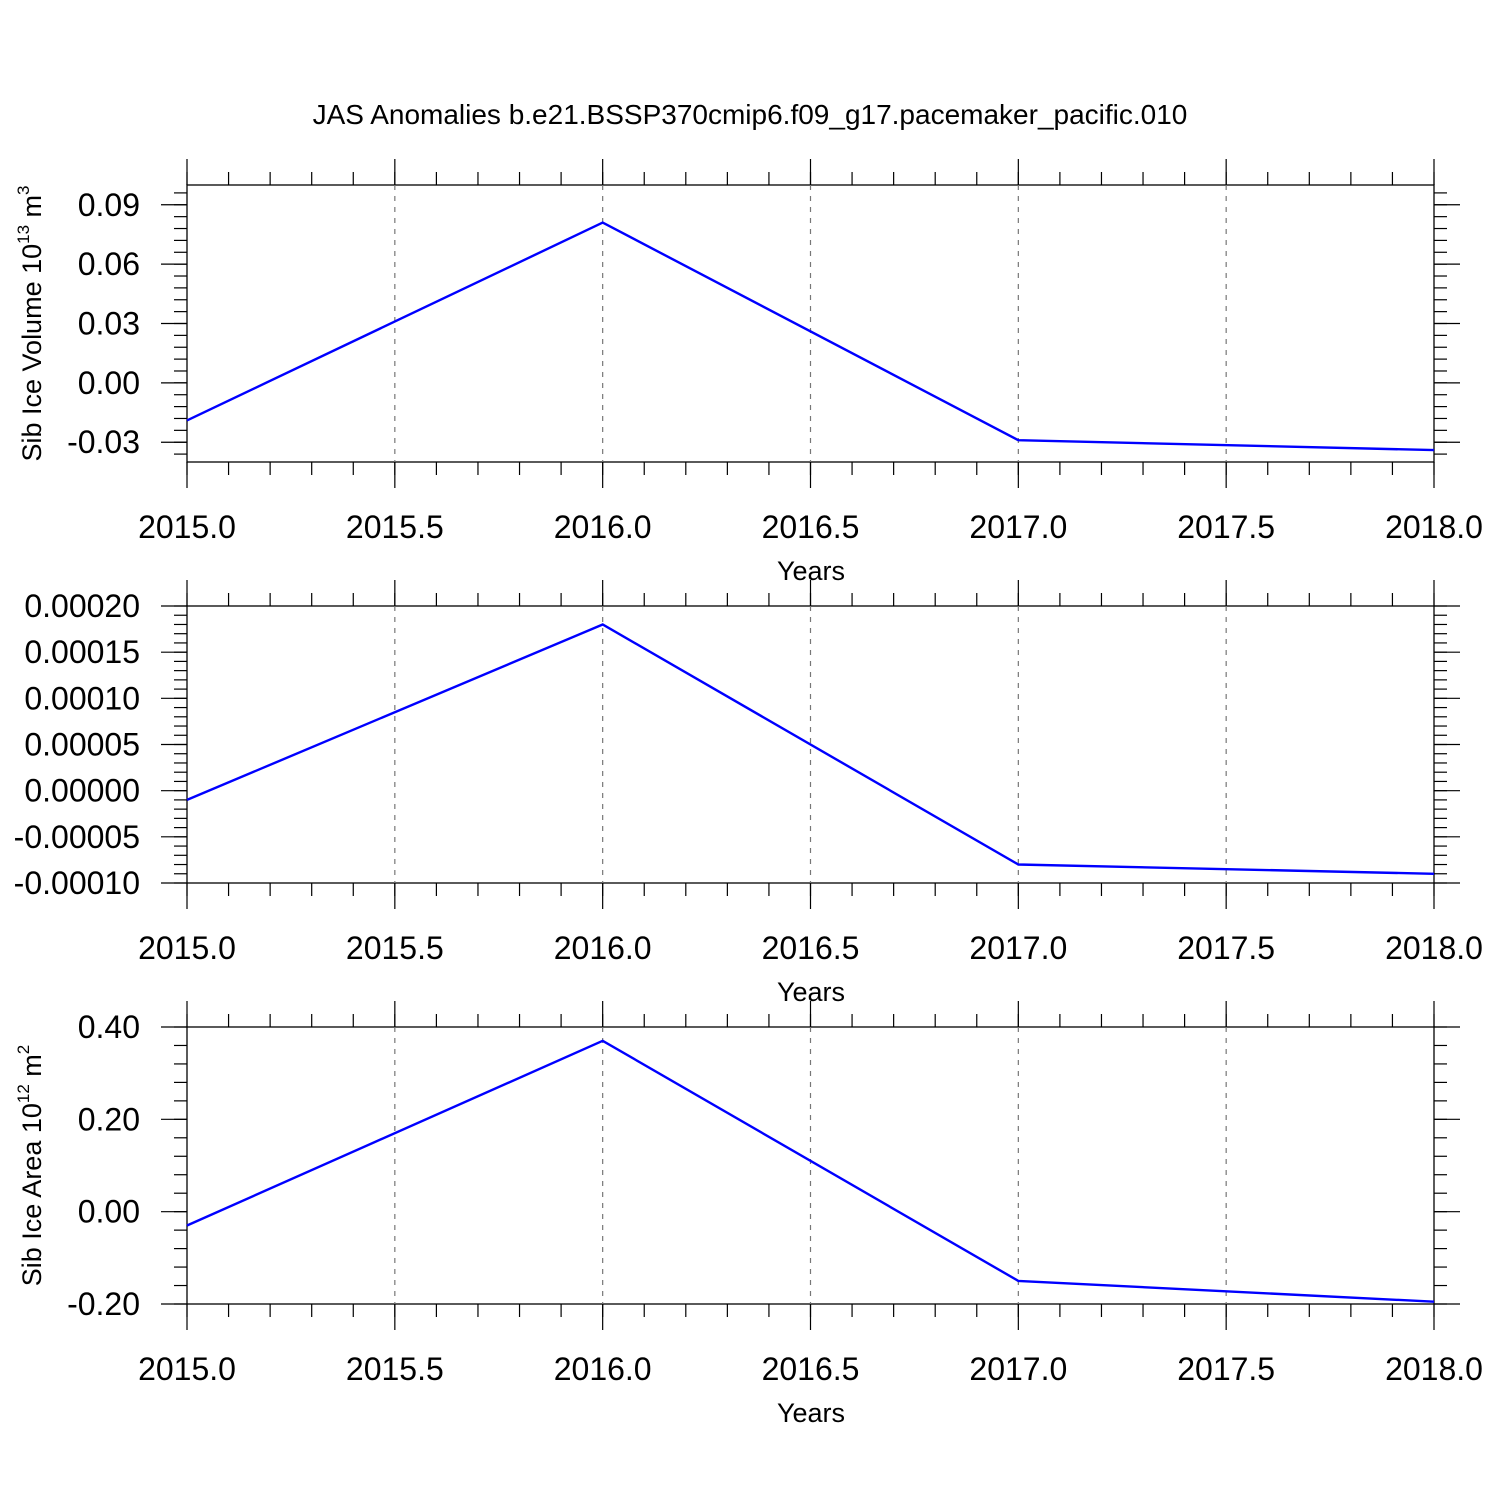 The image size is (1500, 1500). Describe the element at coordinates (32, 353) in the screenshot. I see `y-axis-title-text: Sib Ice Volume 10` at that location.